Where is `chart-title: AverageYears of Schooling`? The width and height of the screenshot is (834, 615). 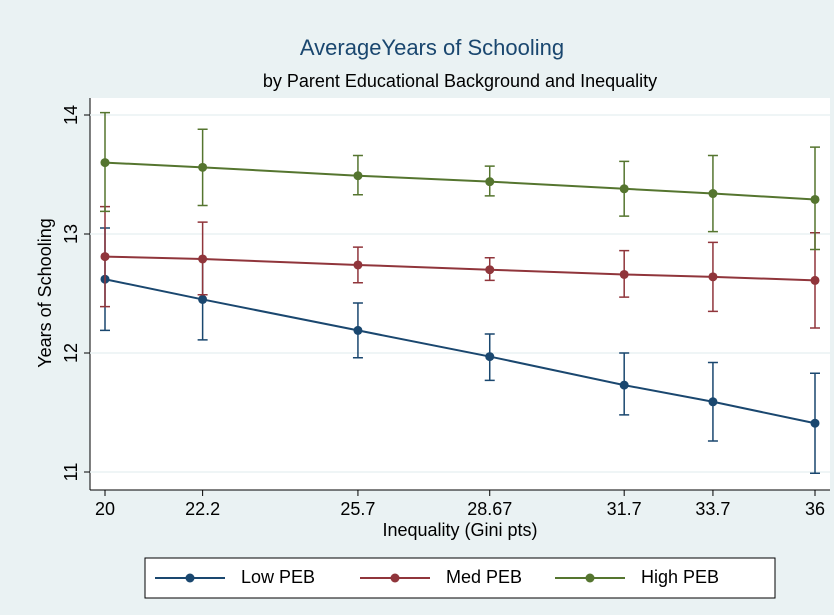 chart-title: AverageYears of Schooling is located at coordinates (432, 47).